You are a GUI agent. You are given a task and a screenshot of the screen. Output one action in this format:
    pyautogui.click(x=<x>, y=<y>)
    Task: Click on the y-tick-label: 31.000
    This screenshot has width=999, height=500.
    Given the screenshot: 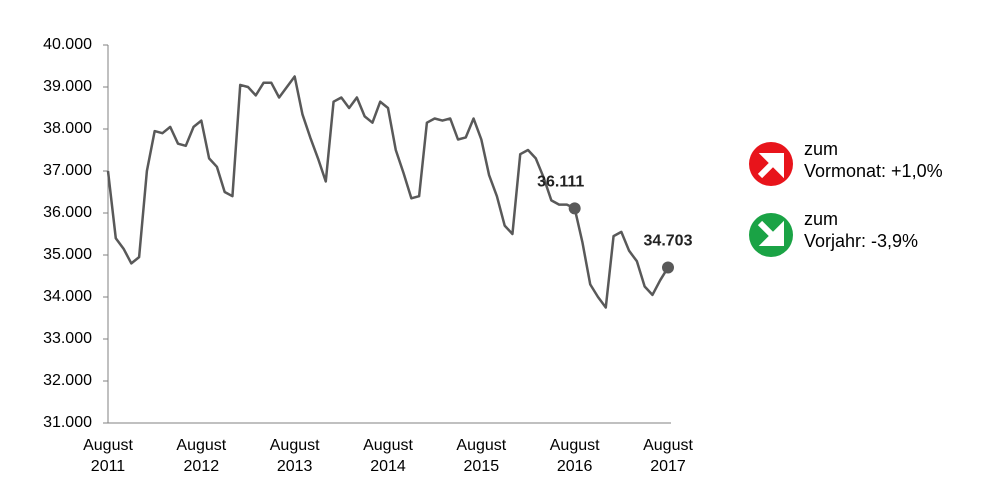 What is the action you would take?
    pyautogui.click(x=67, y=422)
    